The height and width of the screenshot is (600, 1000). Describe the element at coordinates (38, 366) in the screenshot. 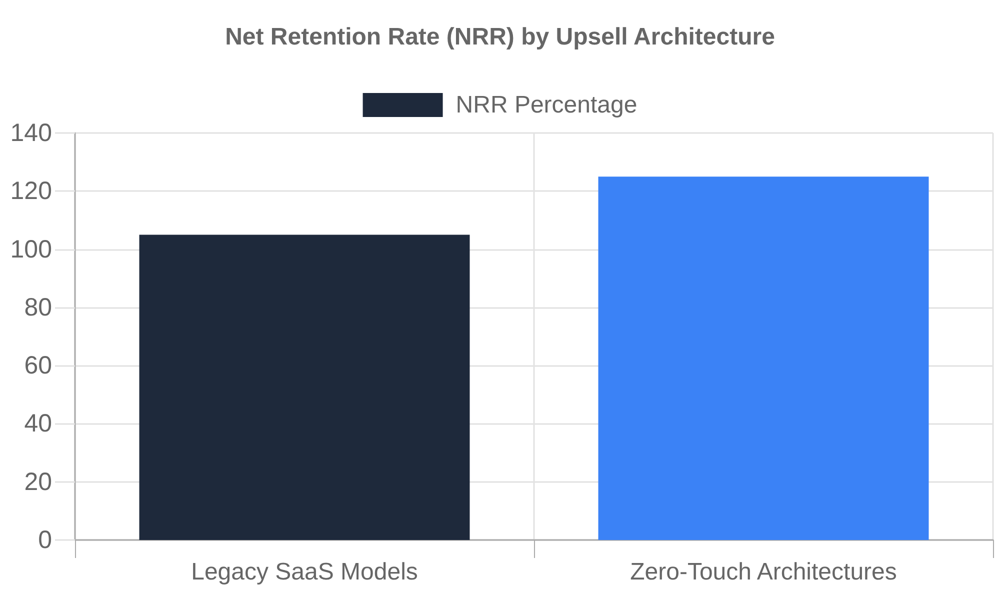

I see `y-tick-label: 60` at that location.